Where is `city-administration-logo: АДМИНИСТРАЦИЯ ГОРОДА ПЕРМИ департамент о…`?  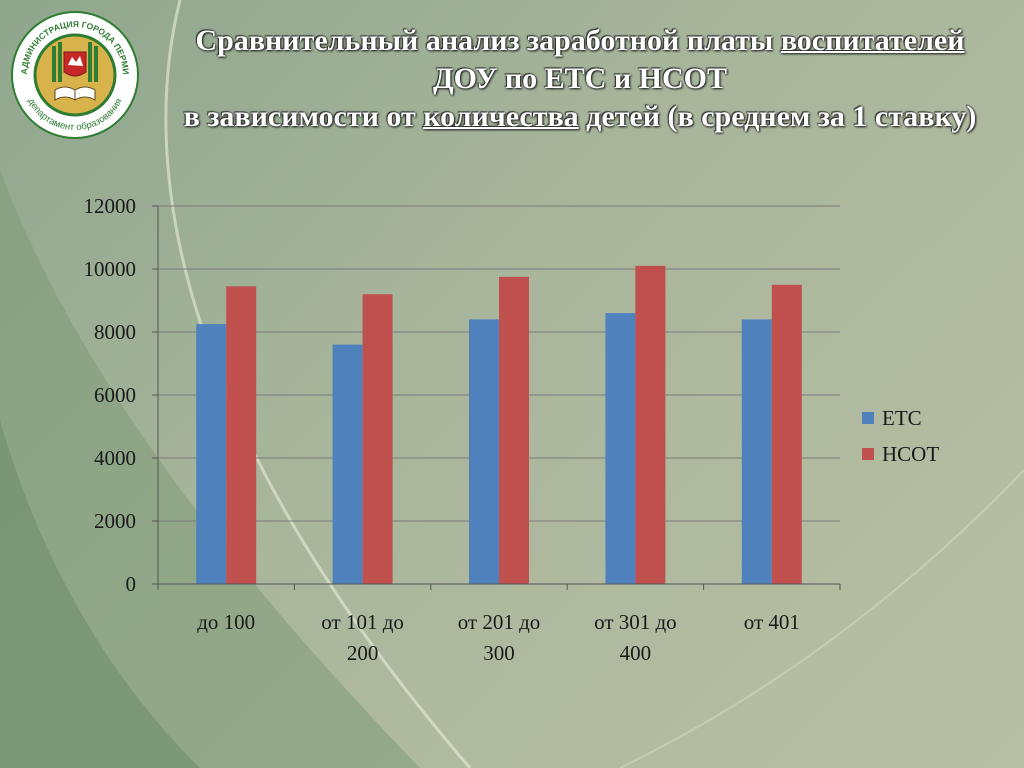 city-administration-logo: АДМИНИСТРАЦИЯ ГОРОДА ПЕРМИ департамент о… is located at coordinates (75, 75).